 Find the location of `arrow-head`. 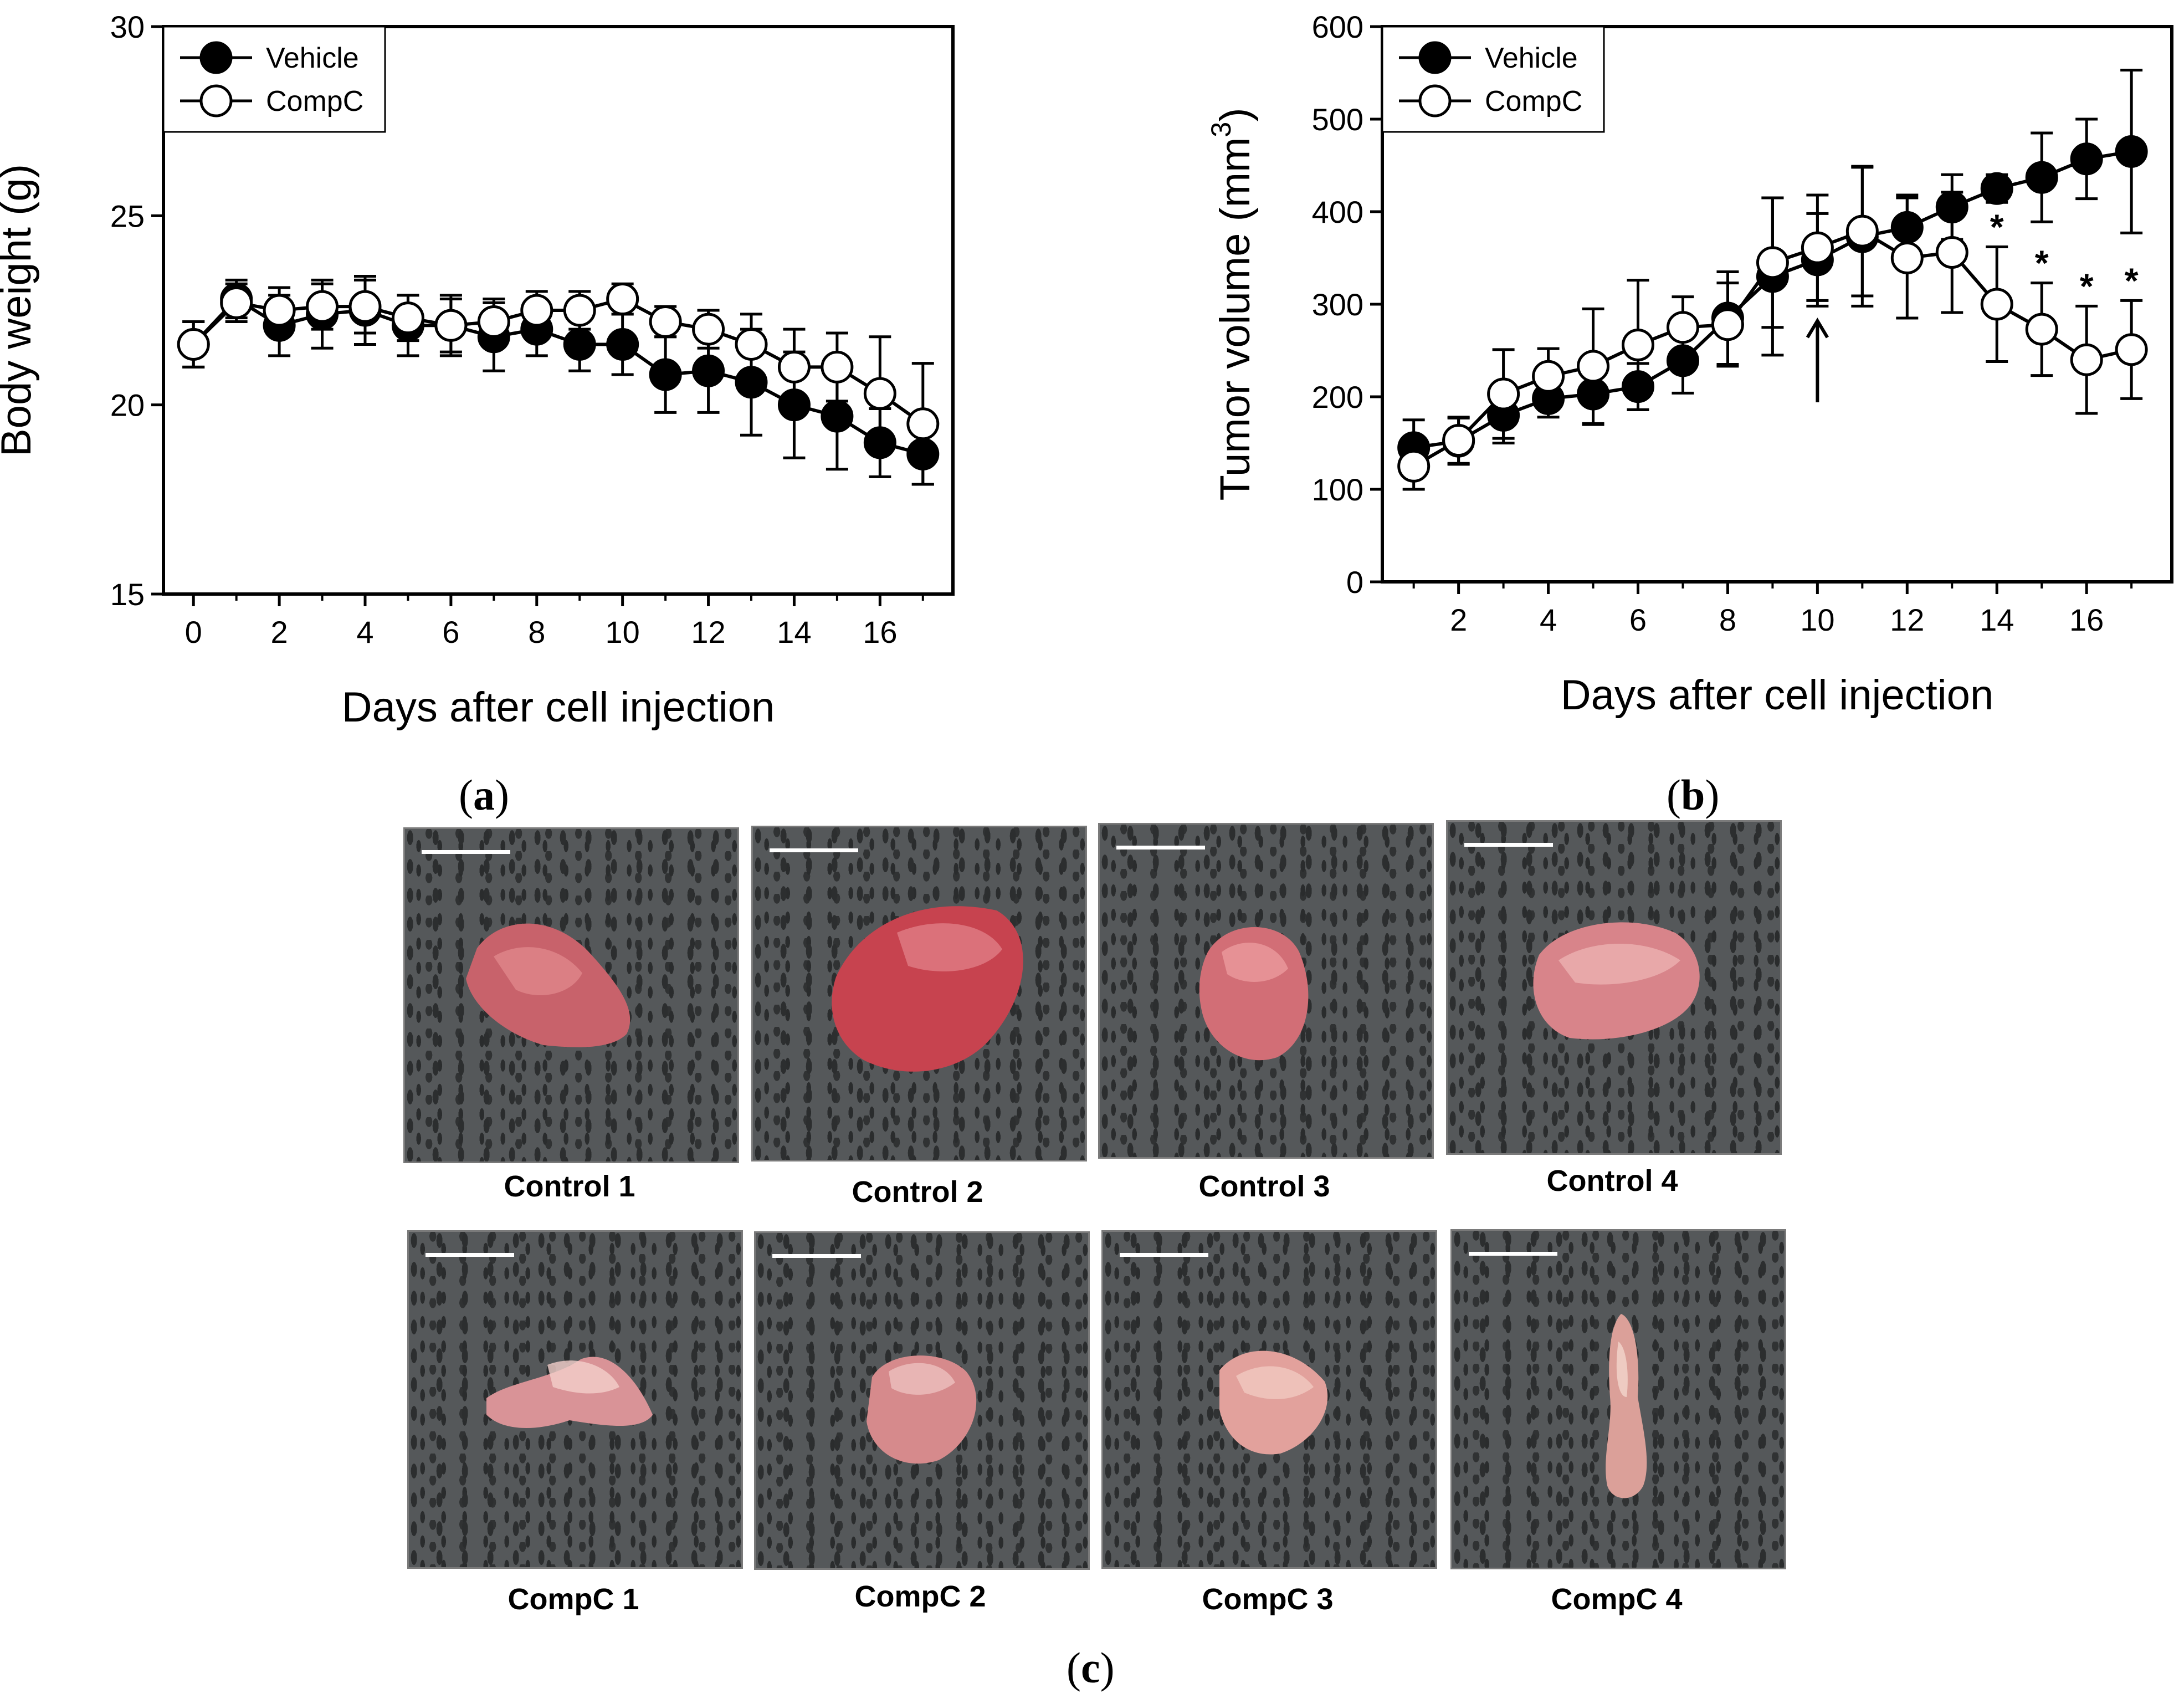

arrow-head is located at coordinates (1817, 329).